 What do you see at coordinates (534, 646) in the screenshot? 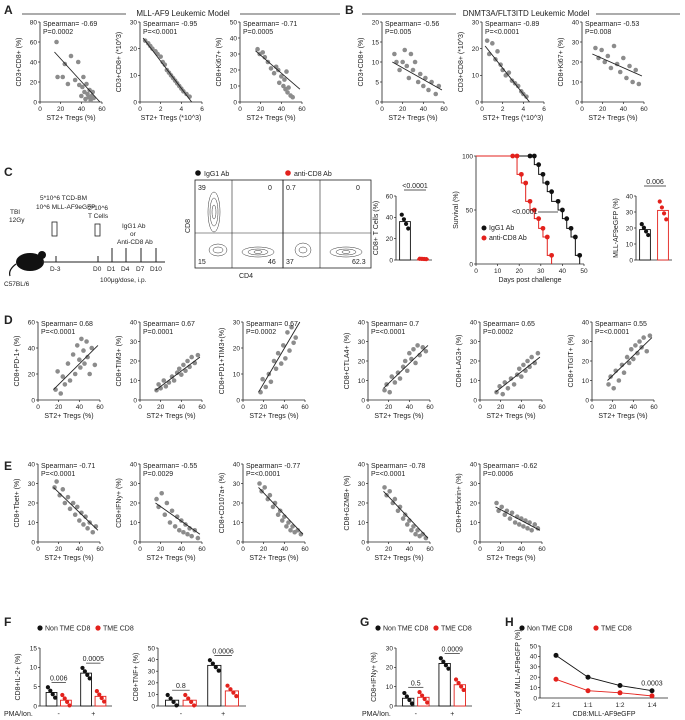
I see `y-tick-label: 50` at bounding box center [534, 646].